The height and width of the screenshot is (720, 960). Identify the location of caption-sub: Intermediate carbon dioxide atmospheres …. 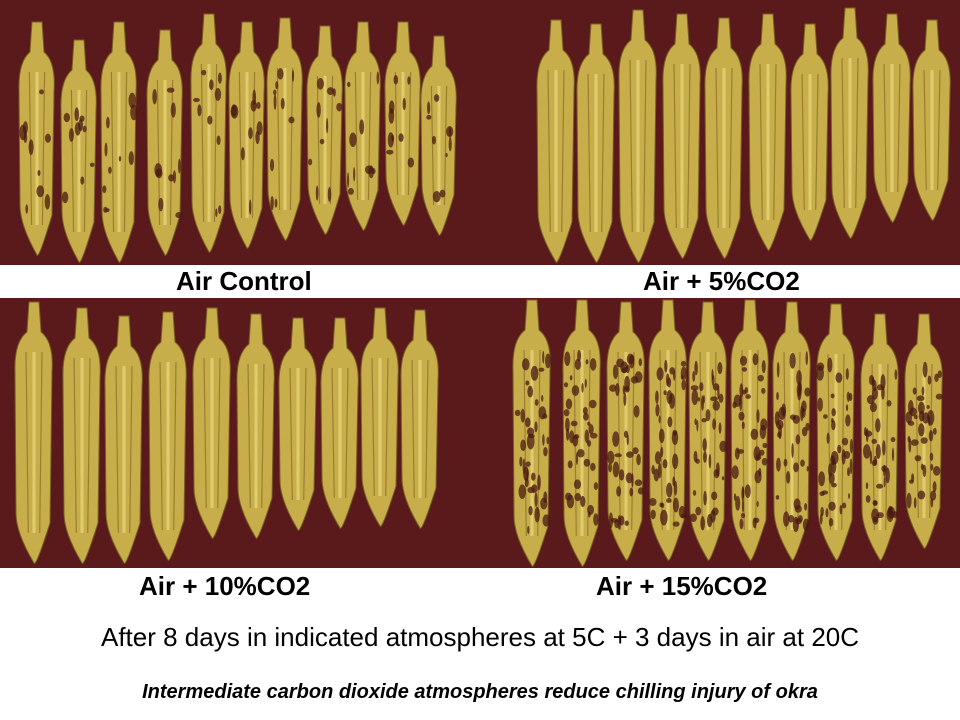
(480, 692).